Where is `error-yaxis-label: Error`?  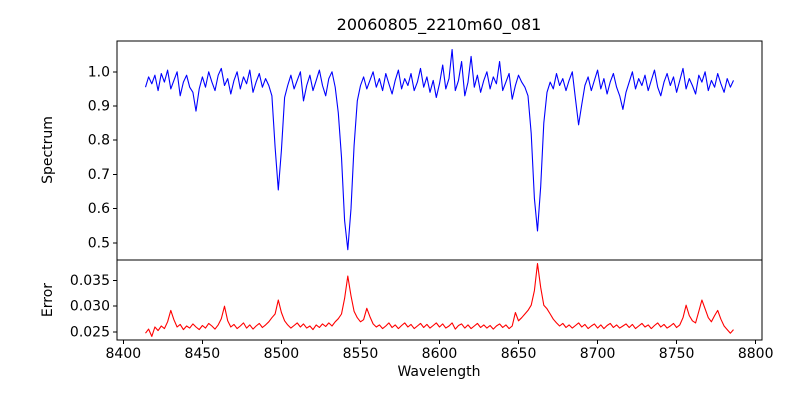 error-yaxis-label: Error is located at coordinates (48, 300).